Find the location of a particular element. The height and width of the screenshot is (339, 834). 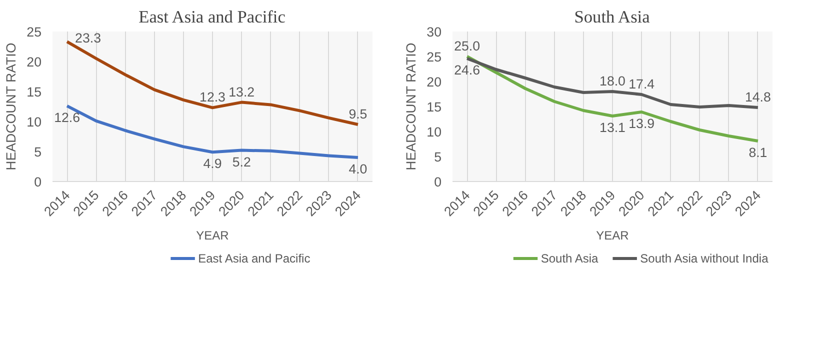

data-label: 13.1 is located at coordinates (613, 127).